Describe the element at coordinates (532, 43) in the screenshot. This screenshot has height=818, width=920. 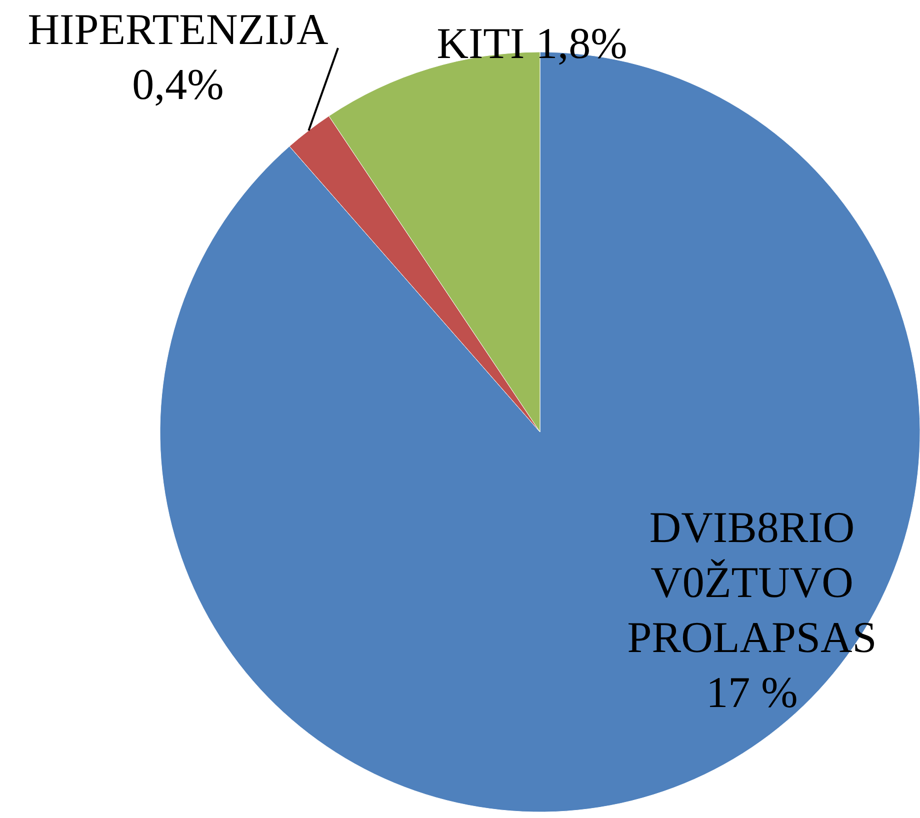
I see `slice-label: KITI 1,8%` at that location.